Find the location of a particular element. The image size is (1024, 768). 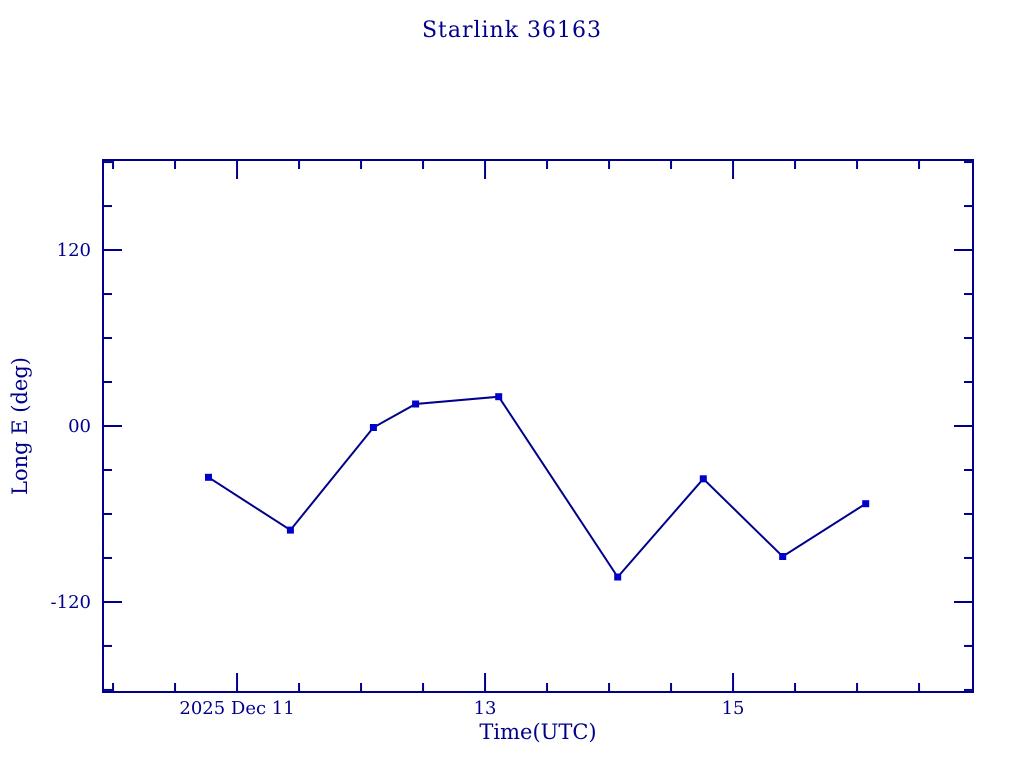

x-tick-label: 15 is located at coordinates (733, 708).